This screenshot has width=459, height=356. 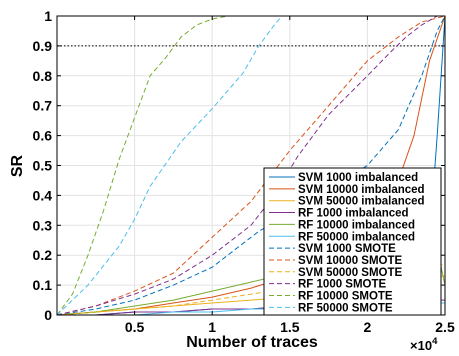 What do you see at coordinates (43, 195) in the screenshot?
I see `y-tick-label: 0.4` at bounding box center [43, 195].